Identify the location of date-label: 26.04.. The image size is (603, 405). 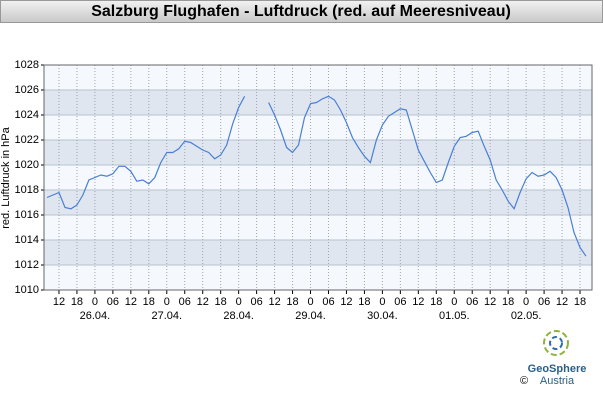
(95, 316).